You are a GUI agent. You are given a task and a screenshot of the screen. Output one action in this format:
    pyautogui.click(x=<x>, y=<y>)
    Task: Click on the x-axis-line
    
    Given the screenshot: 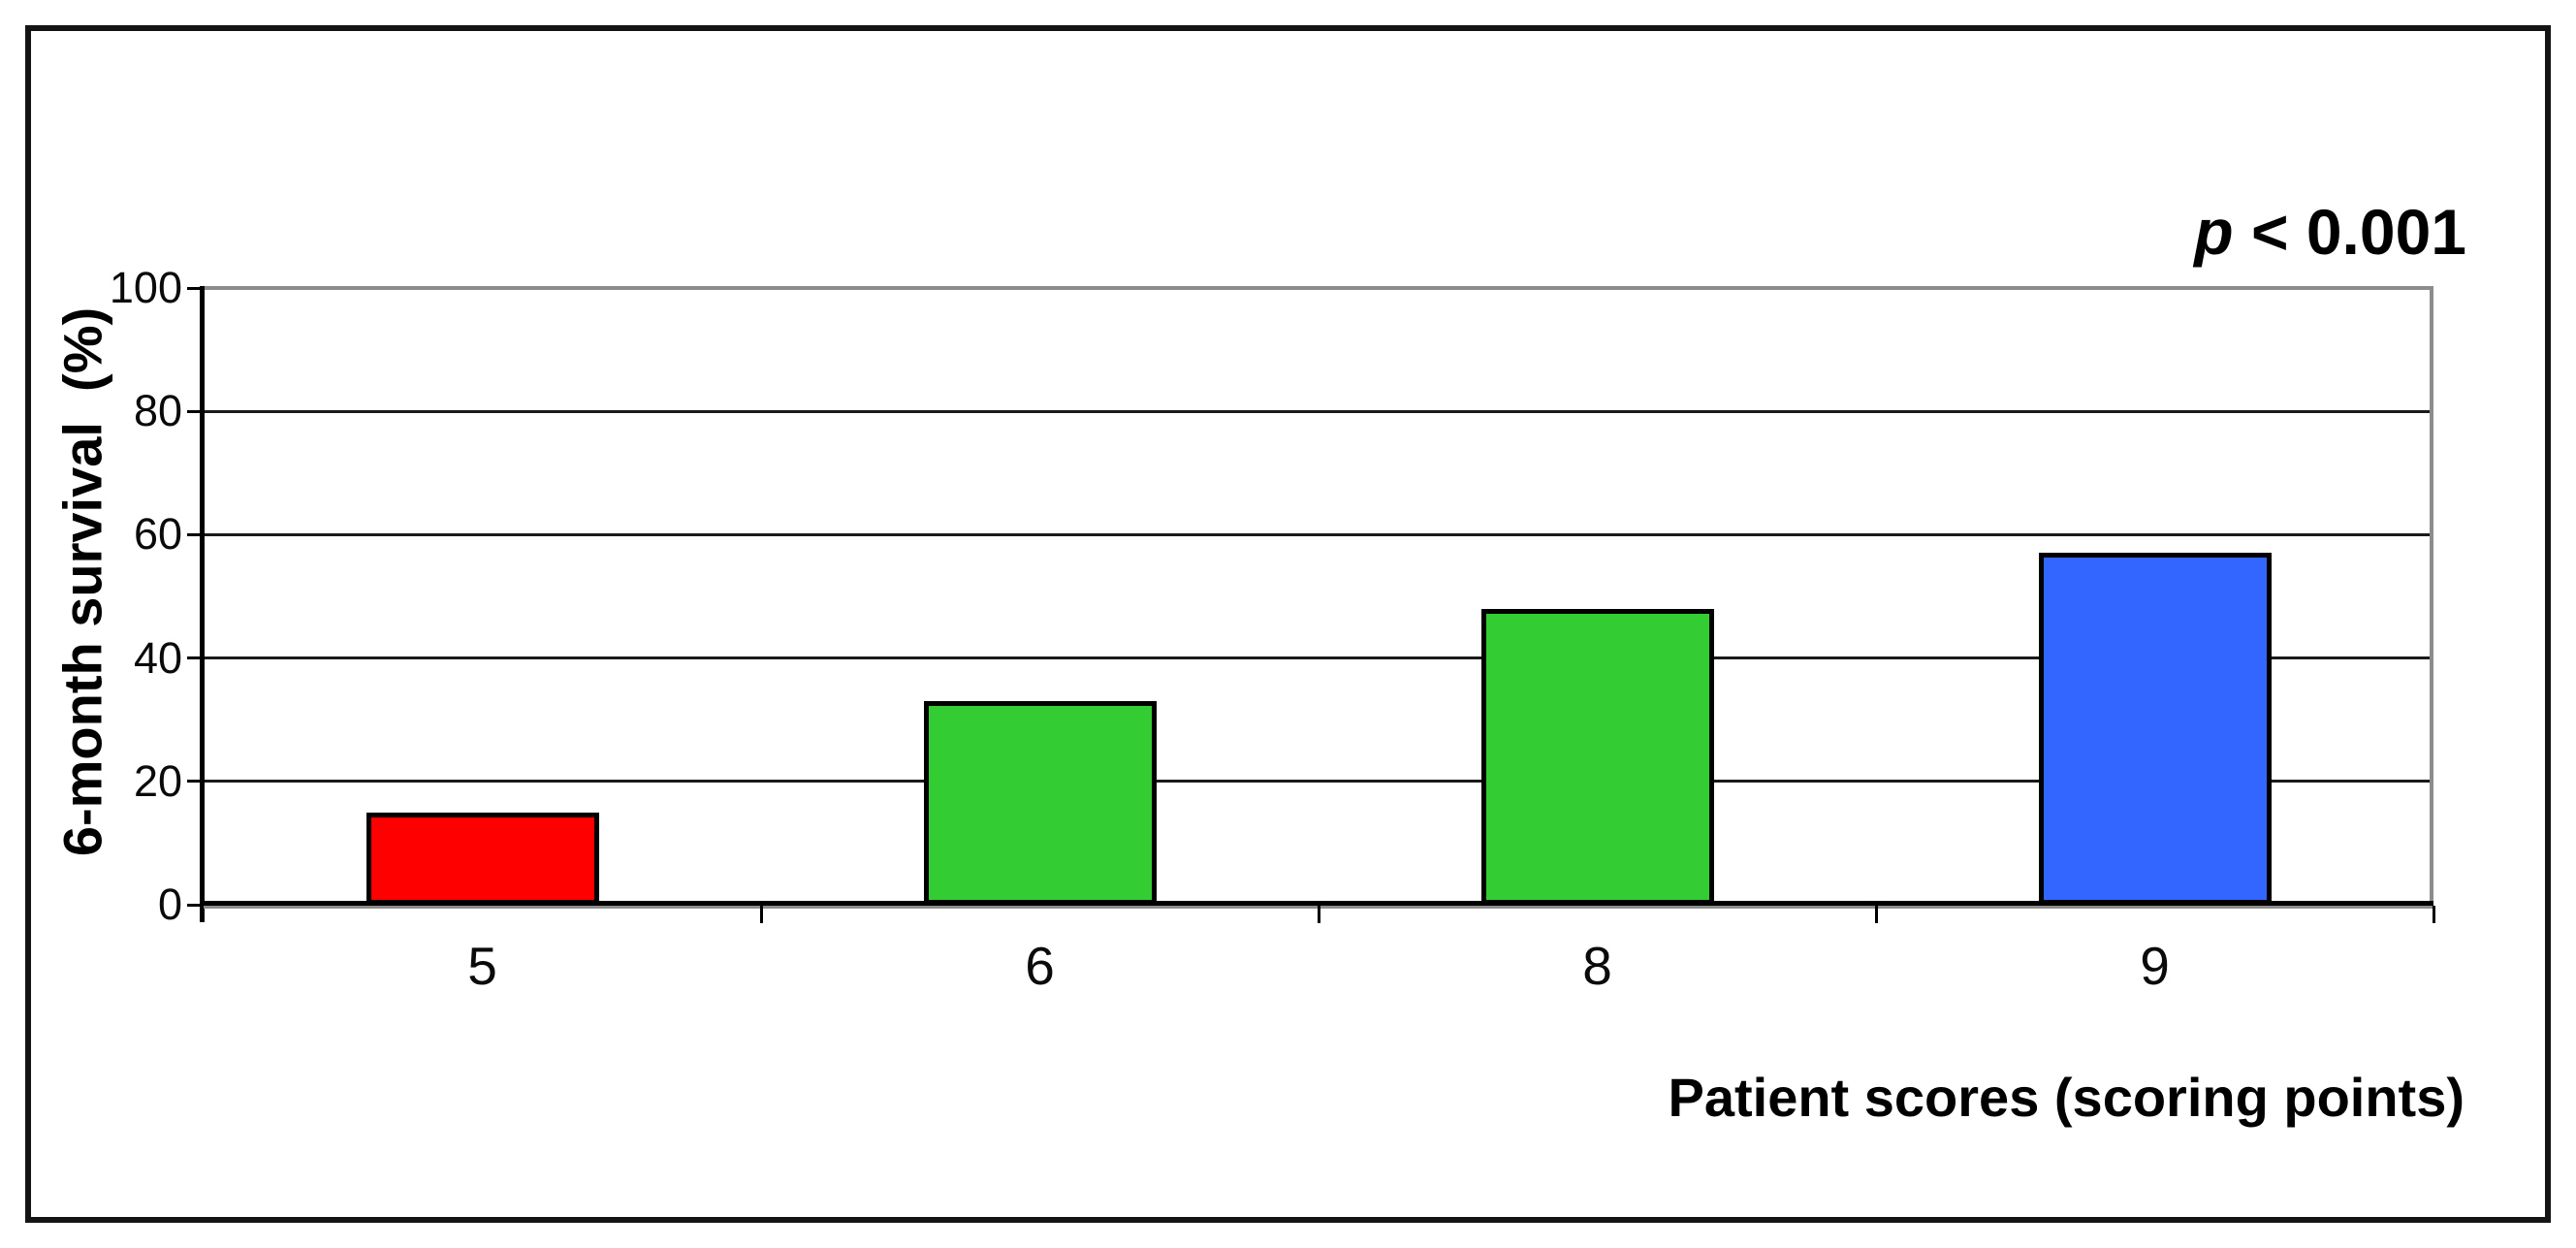 What is the action you would take?
    pyautogui.click(x=1316, y=903)
    